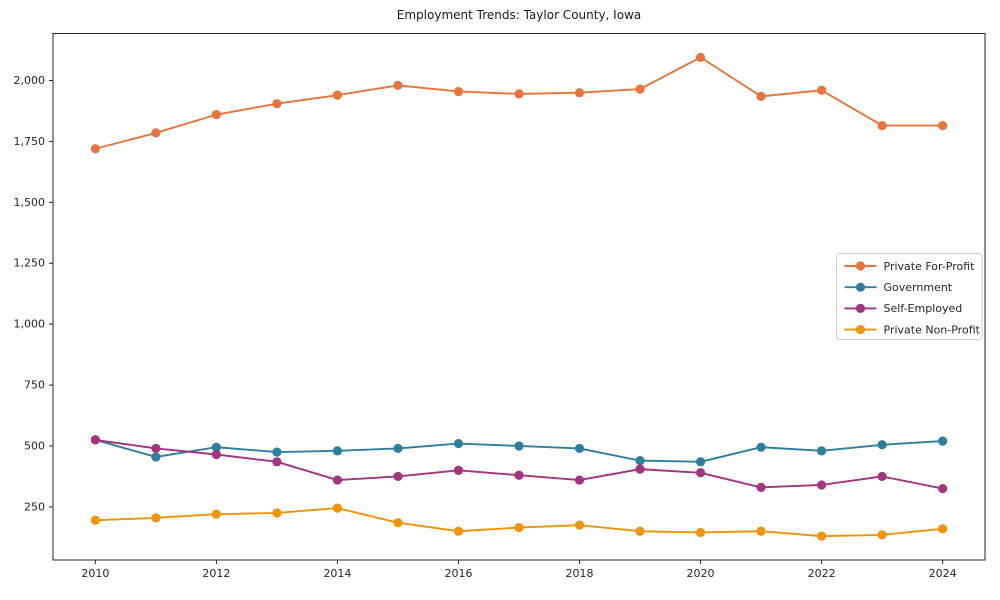 Image resolution: width=1000 pixels, height=600 pixels. Describe the element at coordinates (860, 308) in the screenshot. I see `legend-marker-dot-self-employed` at that location.